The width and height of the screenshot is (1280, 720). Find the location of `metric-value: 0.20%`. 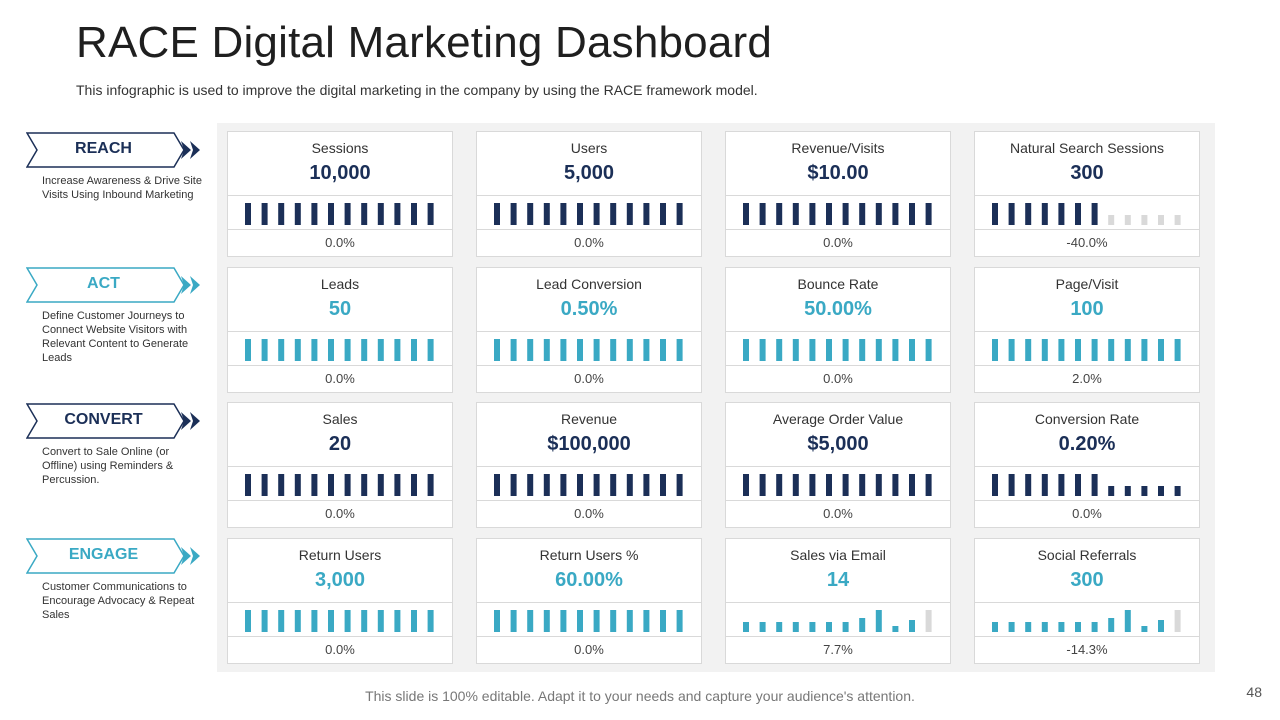

metric-value: 0.20% is located at coordinates (1087, 444).